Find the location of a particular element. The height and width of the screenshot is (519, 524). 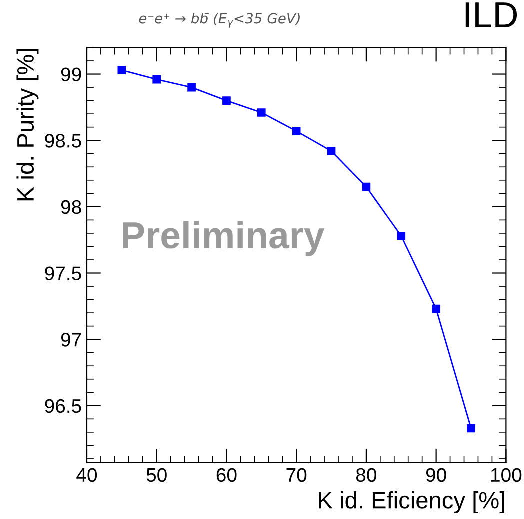

x-tick-label: 80 is located at coordinates (366, 475).